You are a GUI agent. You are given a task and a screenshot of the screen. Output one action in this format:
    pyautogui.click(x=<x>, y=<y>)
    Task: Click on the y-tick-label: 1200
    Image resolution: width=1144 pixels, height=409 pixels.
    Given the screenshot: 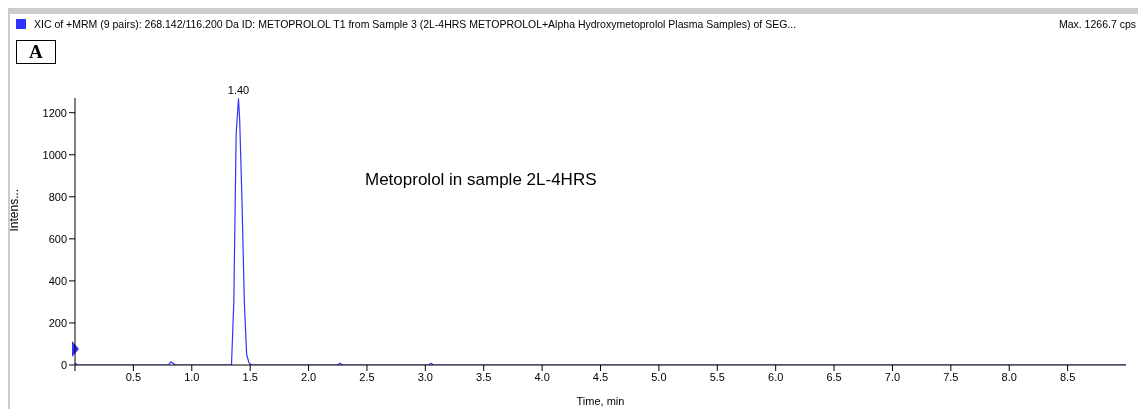 What is the action you would take?
    pyautogui.click(x=54, y=112)
    